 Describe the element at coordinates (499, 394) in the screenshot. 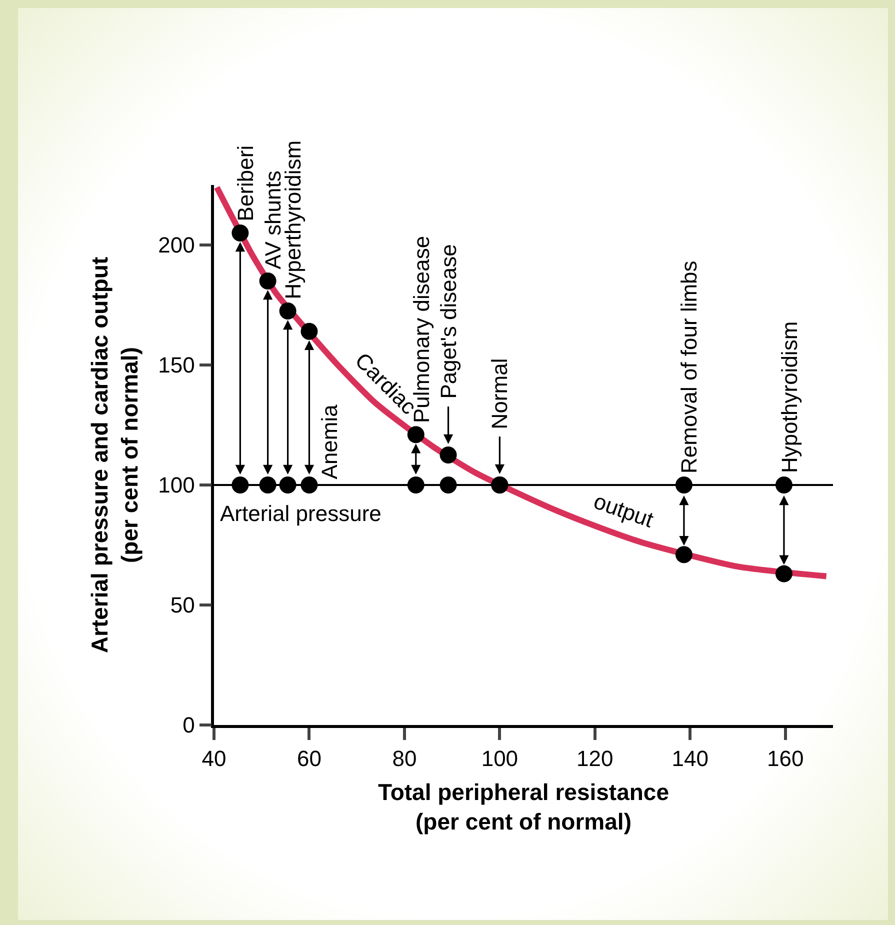

I see `annotation: Normal` at that location.